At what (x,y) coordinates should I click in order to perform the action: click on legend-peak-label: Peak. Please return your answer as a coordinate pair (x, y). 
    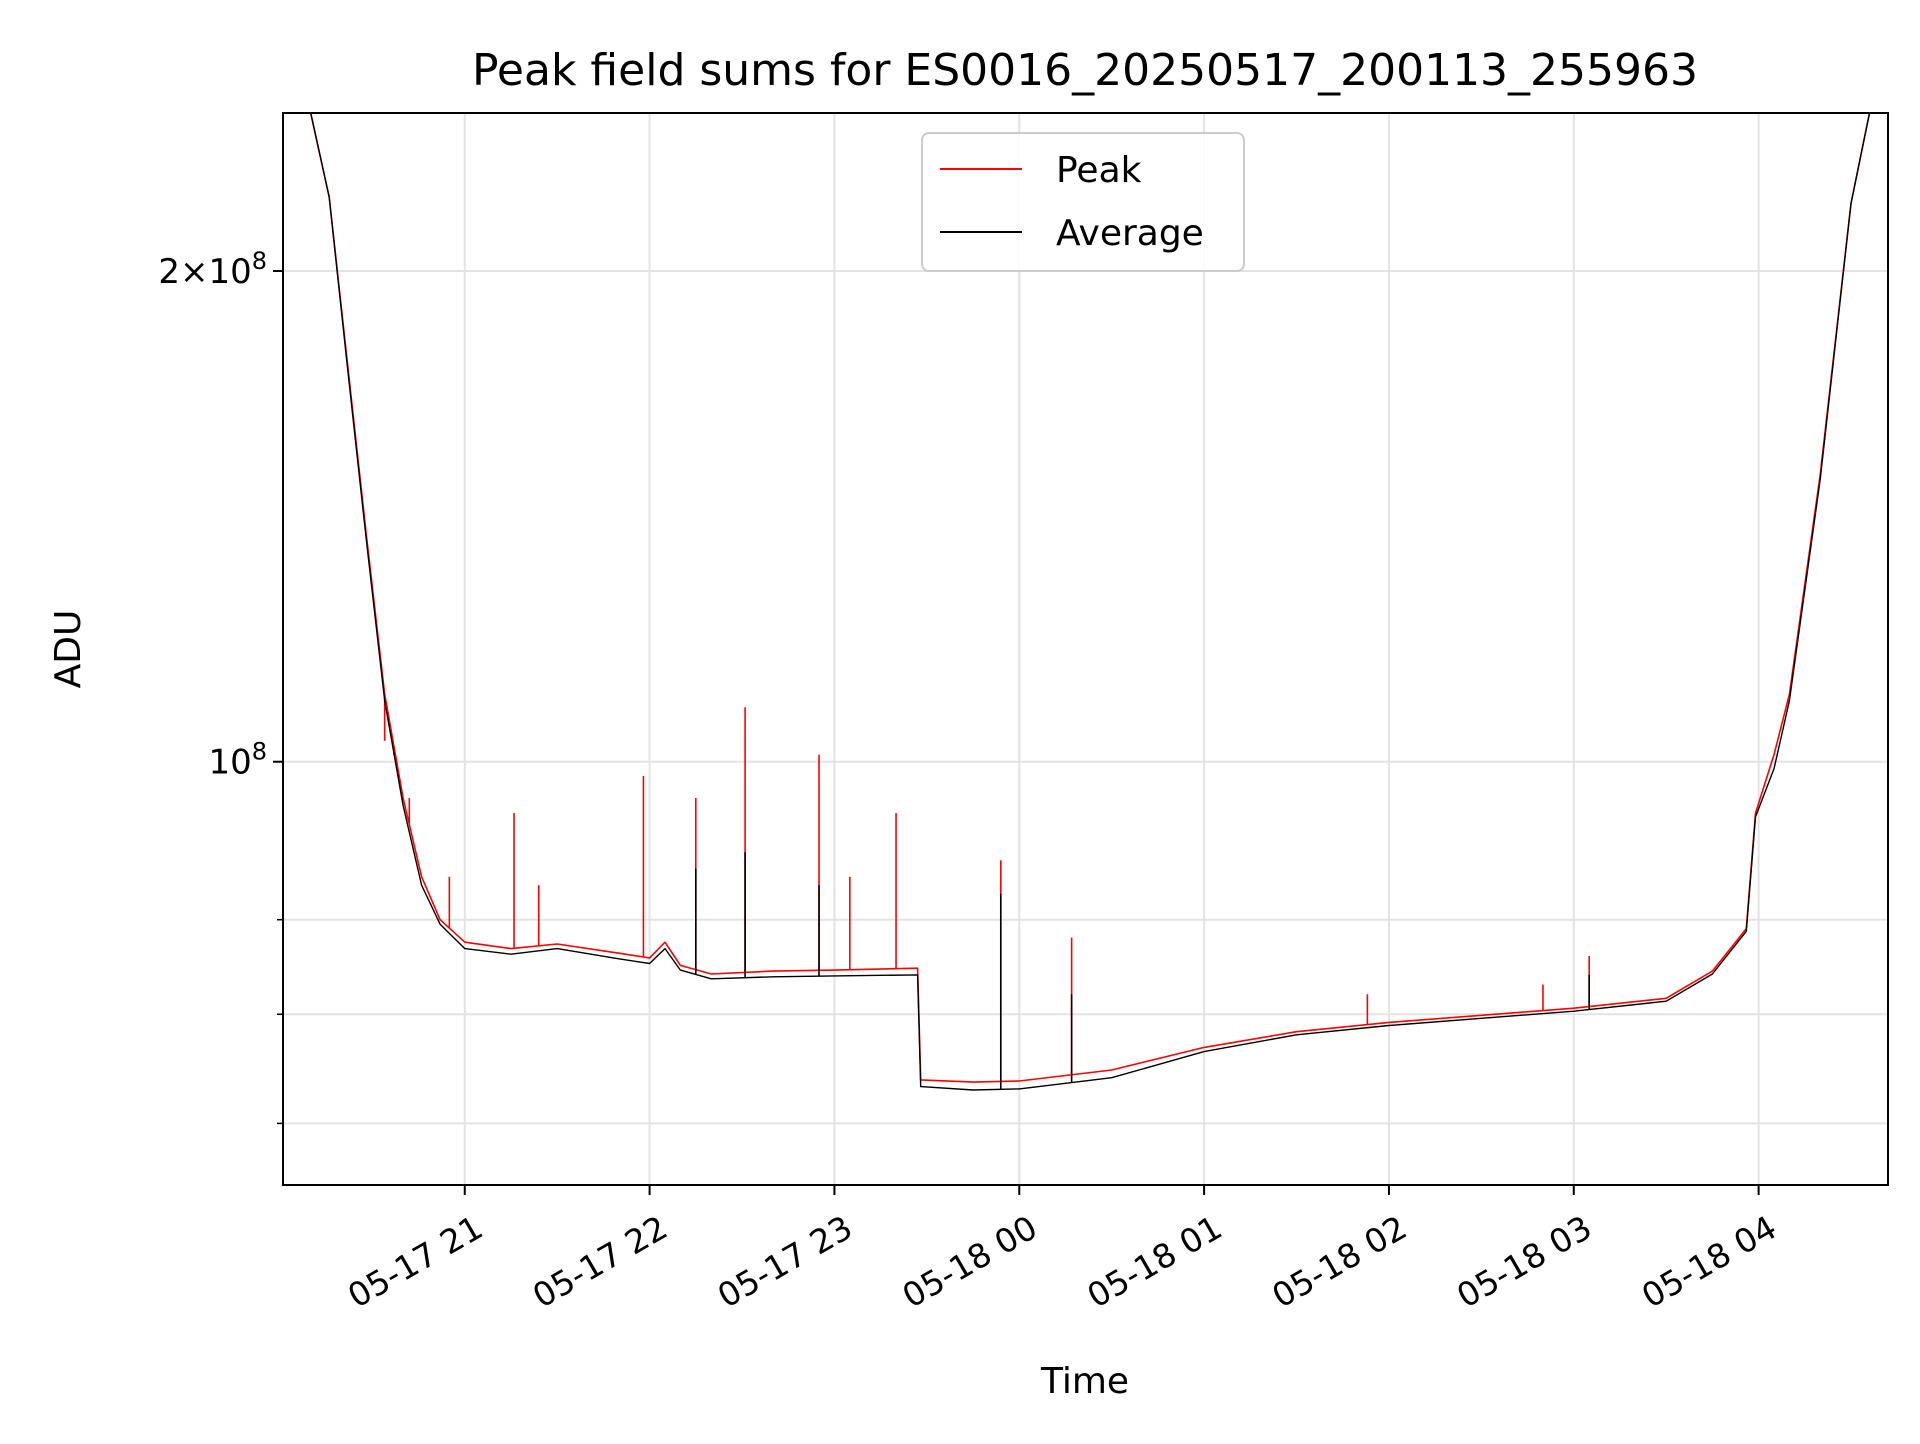
    Looking at the image, I should click on (1099, 170).